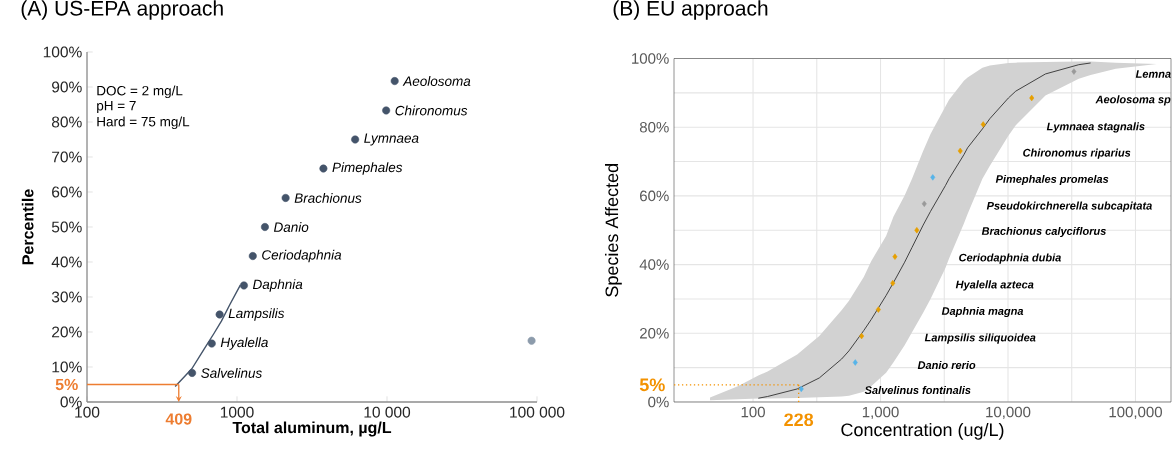 This screenshot has width=1173, height=454. What do you see at coordinates (922, 431) in the screenshot?
I see `x-axis-title: Concentration (ug/L)` at bounding box center [922, 431].